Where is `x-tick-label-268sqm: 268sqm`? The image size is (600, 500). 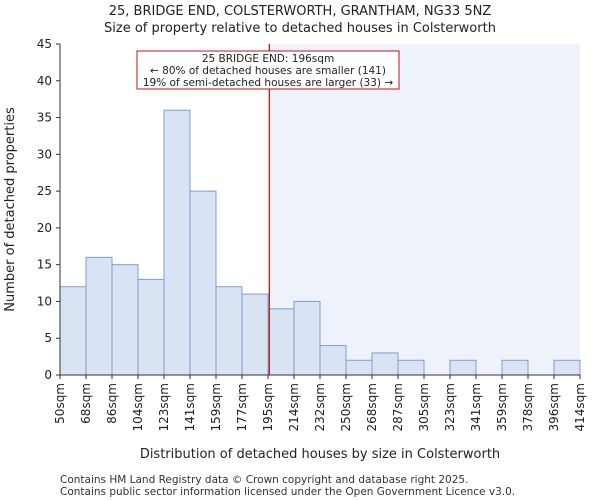
x-tick-label-268sqm: 268sqm is located at coordinates (372, 407).